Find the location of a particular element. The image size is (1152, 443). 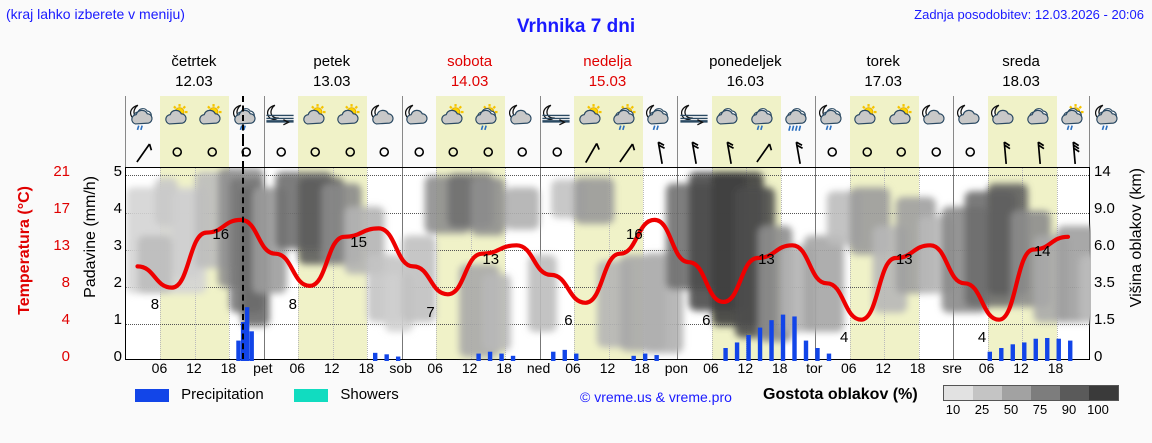

day-name: četrtek is located at coordinates (194, 61).